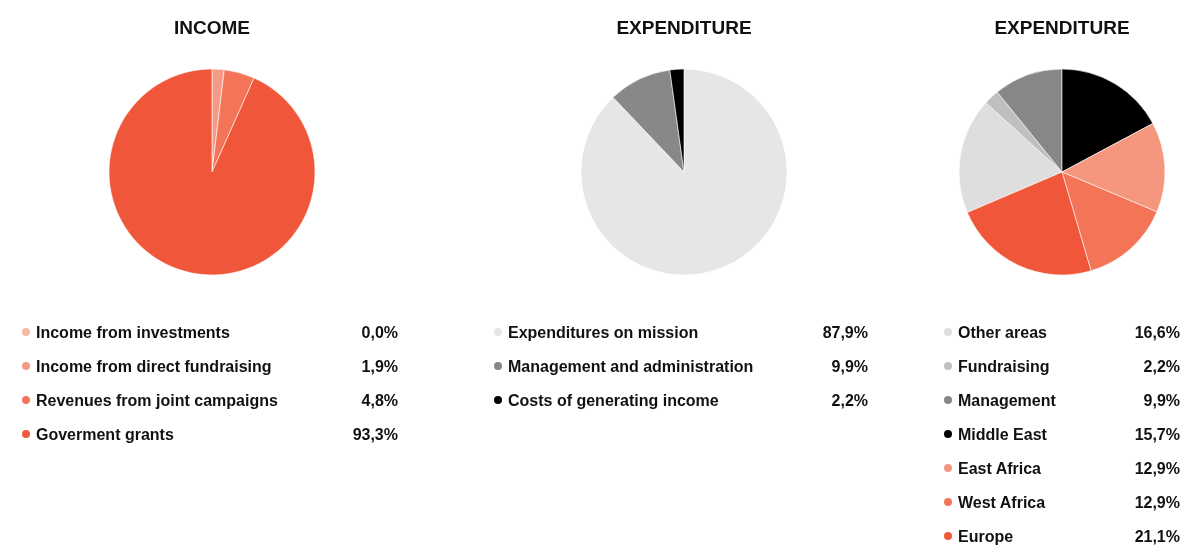 This screenshot has width=1188, height=551. I want to click on legend-label: Income from direct fundraising, so click(154, 366).